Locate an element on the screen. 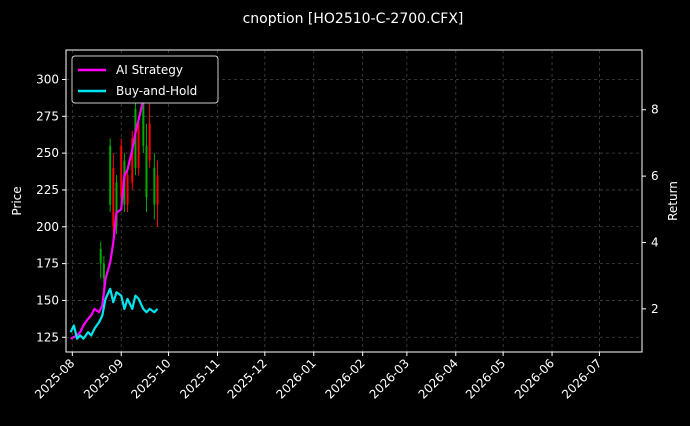 Image resolution: width=690 pixels, height=426 pixels. right-tick-label: 6 is located at coordinates (655, 176).